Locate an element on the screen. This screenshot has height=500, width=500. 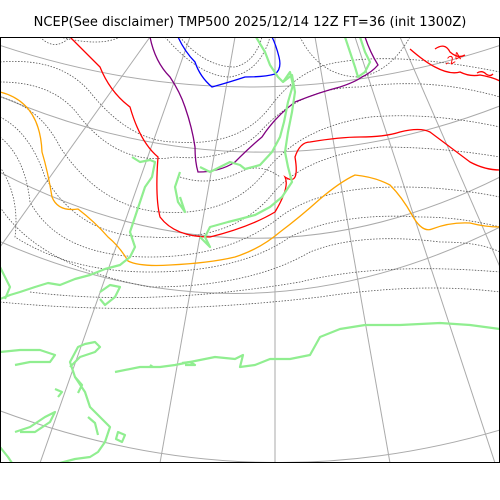
contour-label: -24 is located at coordinates (453, 59).